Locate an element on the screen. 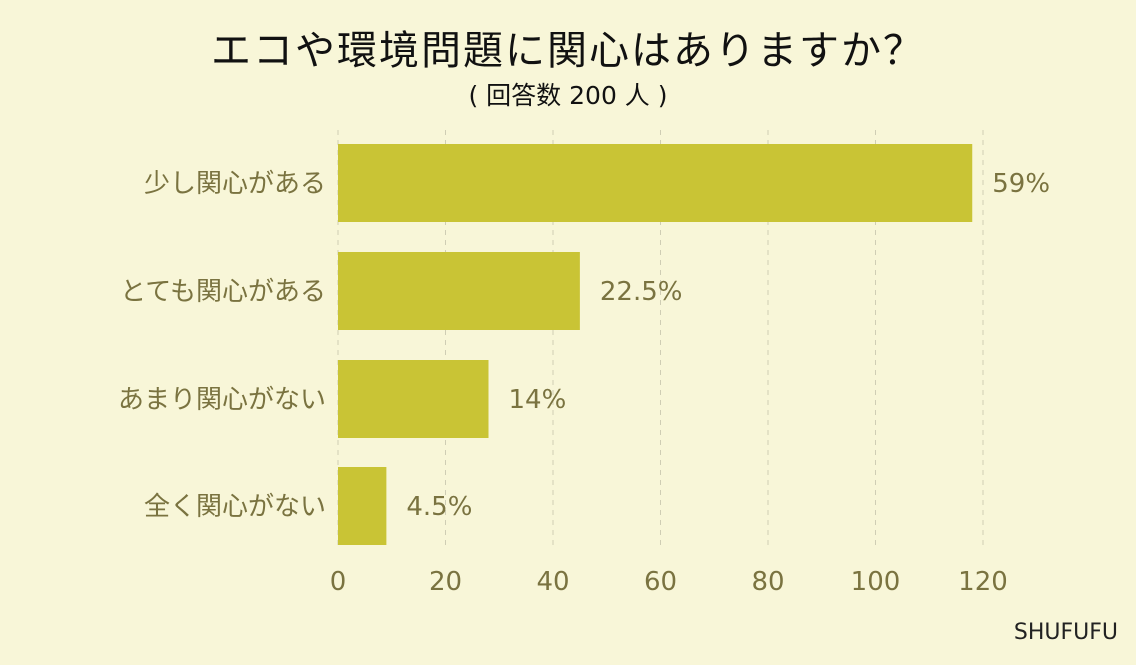  x-tick-label: 60 is located at coordinates (660, 582).